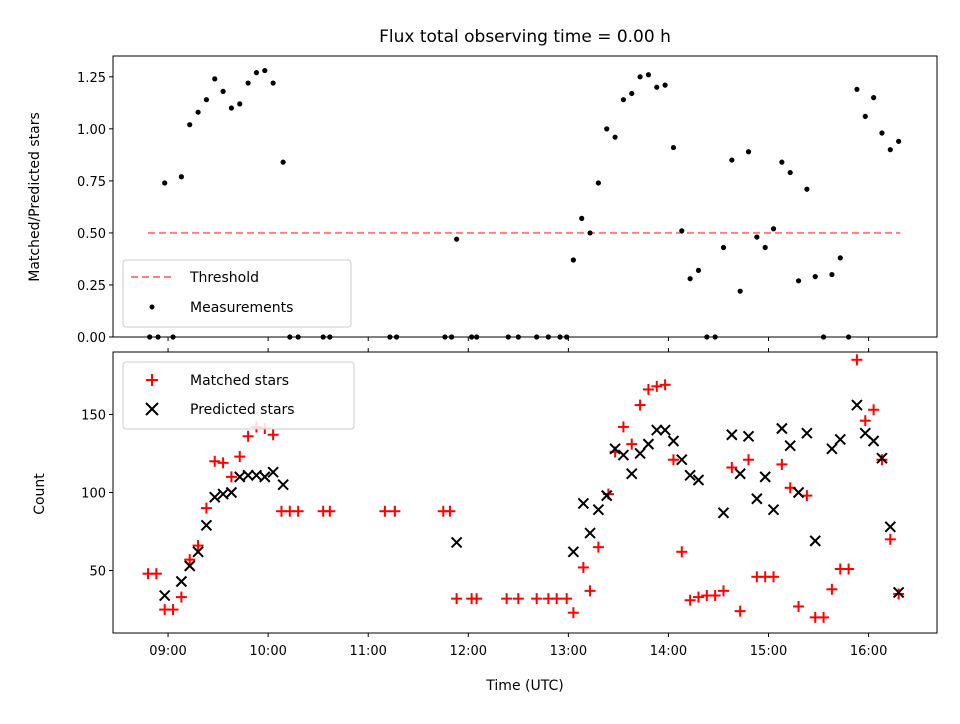 This screenshot has height=724, width=960. What do you see at coordinates (91, 286) in the screenshot?
I see `top-y-tick-label: 0.25` at bounding box center [91, 286].